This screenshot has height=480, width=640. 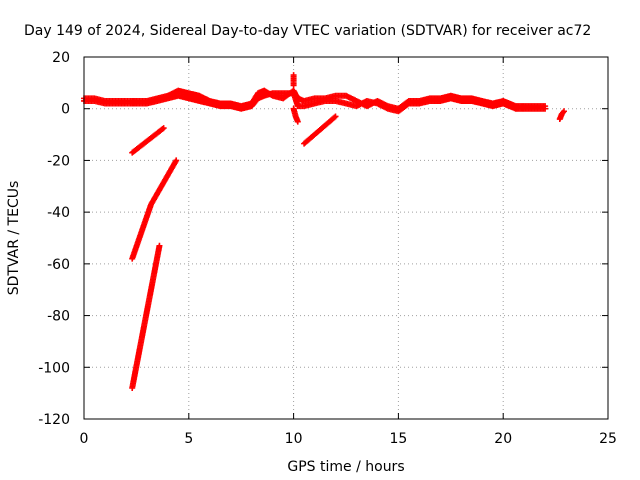 What do you see at coordinates (54, 420) in the screenshot?
I see `y-tick-label: -120` at bounding box center [54, 420].